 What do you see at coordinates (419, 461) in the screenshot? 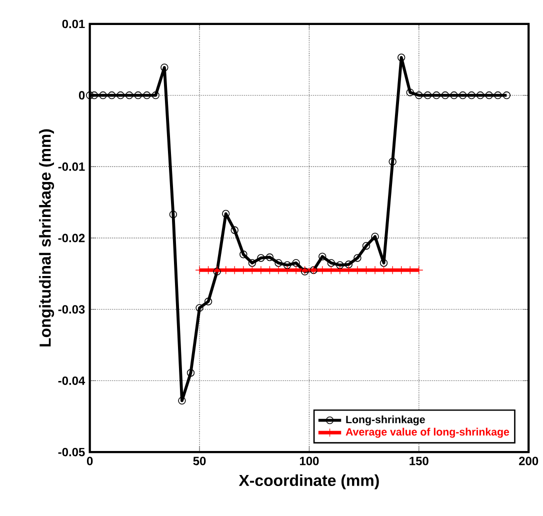
I see `x-tick-label: 150` at bounding box center [419, 461].